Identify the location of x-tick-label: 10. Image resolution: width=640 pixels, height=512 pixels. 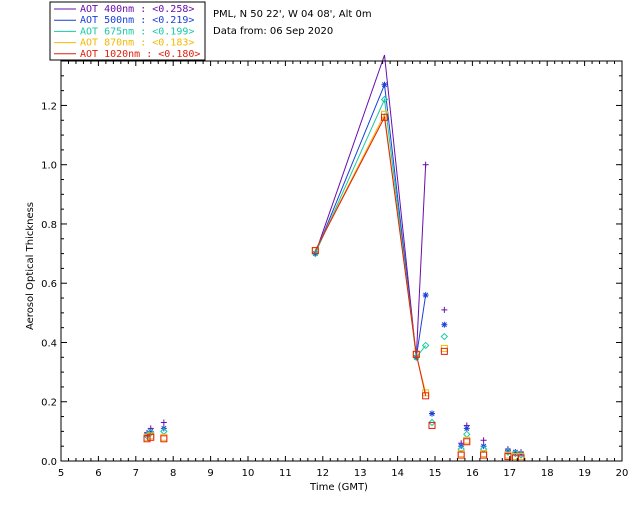
(248, 473).